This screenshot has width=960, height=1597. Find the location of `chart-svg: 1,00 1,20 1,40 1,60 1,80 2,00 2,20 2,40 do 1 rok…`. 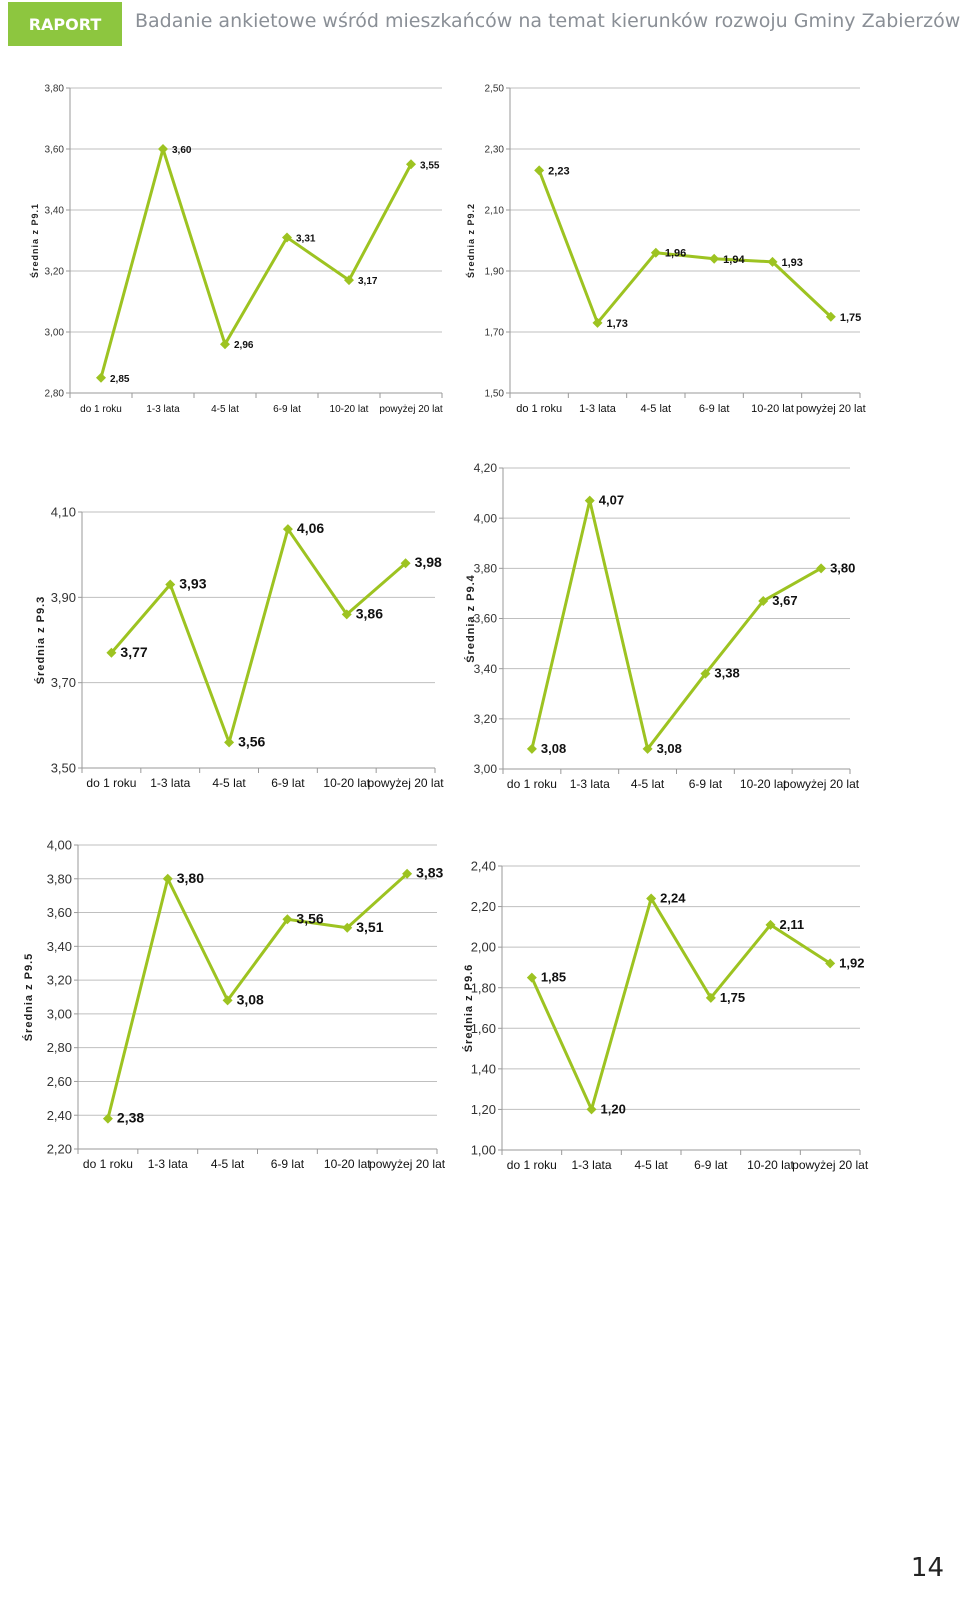

chart-svg: 1,00 1,20 1,40 1,60 1,80 2,00 2,20 2,40 do 1 rok… is located at coordinates (665, 1015).